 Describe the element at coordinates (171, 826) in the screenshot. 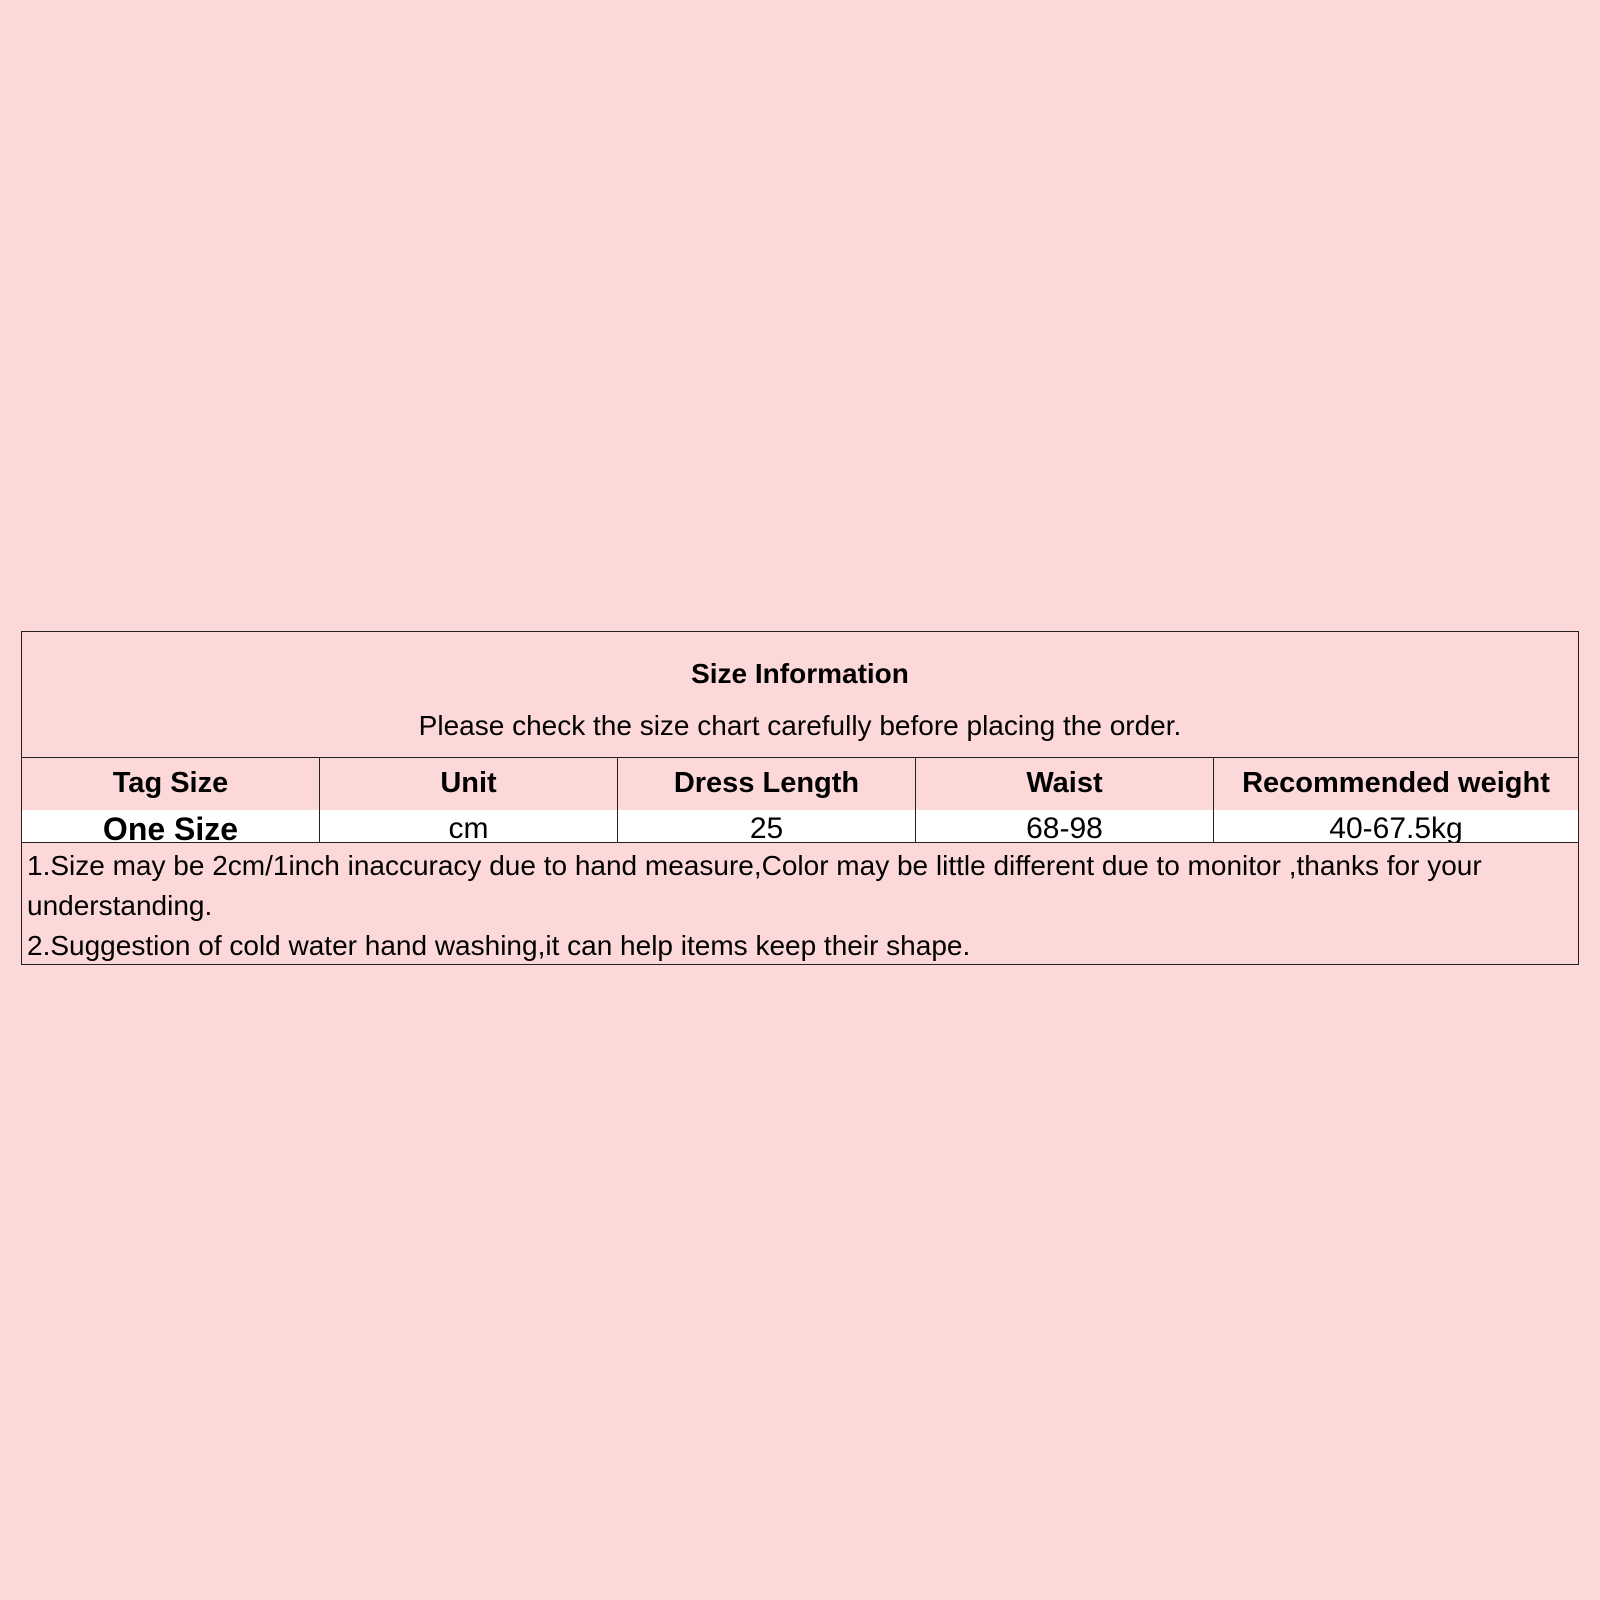

I see `data-cell: One Size` at that location.